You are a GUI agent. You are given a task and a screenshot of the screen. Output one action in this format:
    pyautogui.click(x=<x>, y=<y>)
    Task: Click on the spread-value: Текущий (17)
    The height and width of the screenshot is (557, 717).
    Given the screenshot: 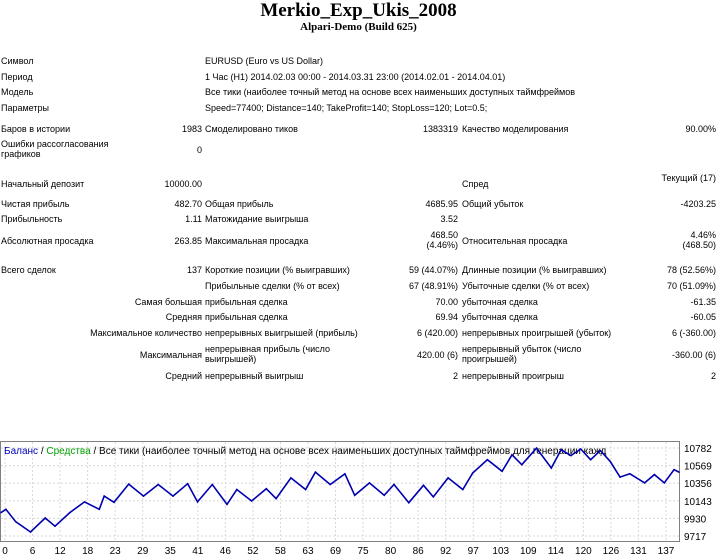 What is the action you would take?
    pyautogui.click(x=688, y=178)
    